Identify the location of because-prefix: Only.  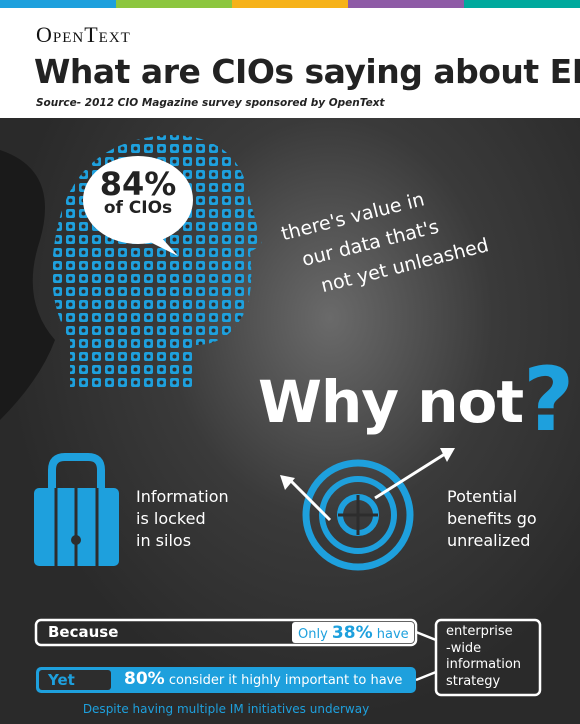
(313, 634).